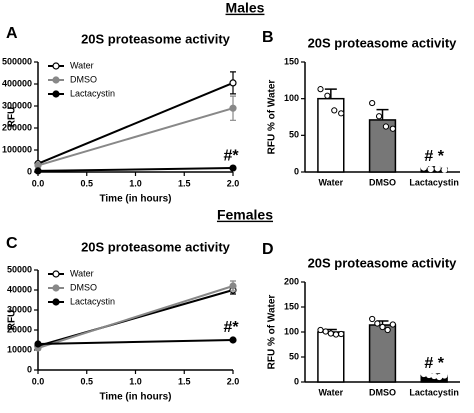 This screenshot has width=474, height=413. Describe the element at coordinates (434, 363) in the screenshot. I see `annotation: # *` at that location.